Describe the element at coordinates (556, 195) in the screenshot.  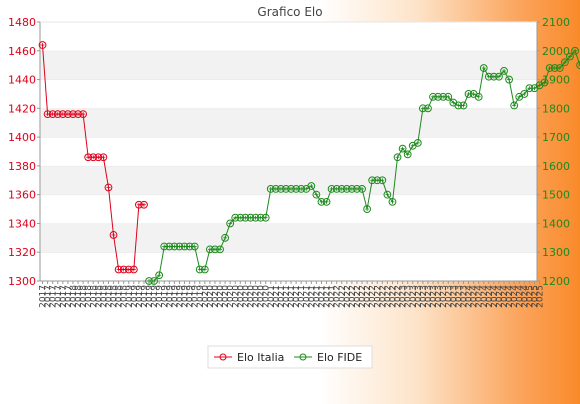
I see `right-tick-label: 1500` at that location.